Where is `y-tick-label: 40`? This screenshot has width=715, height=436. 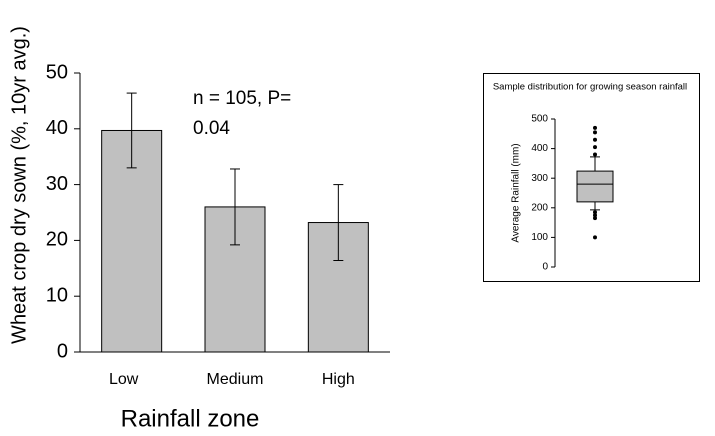
y-tick-label: 40 is located at coordinates (57, 128).